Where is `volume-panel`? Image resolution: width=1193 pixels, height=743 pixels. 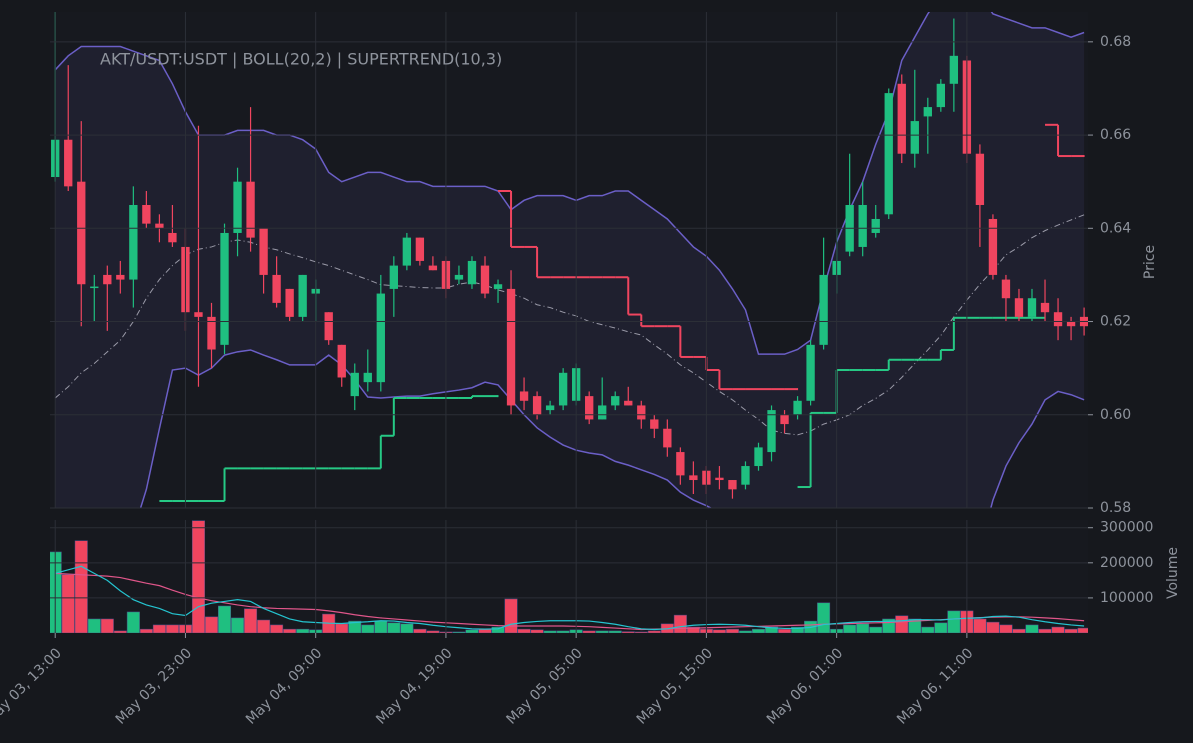
volume-panel is located at coordinates (569, 576).